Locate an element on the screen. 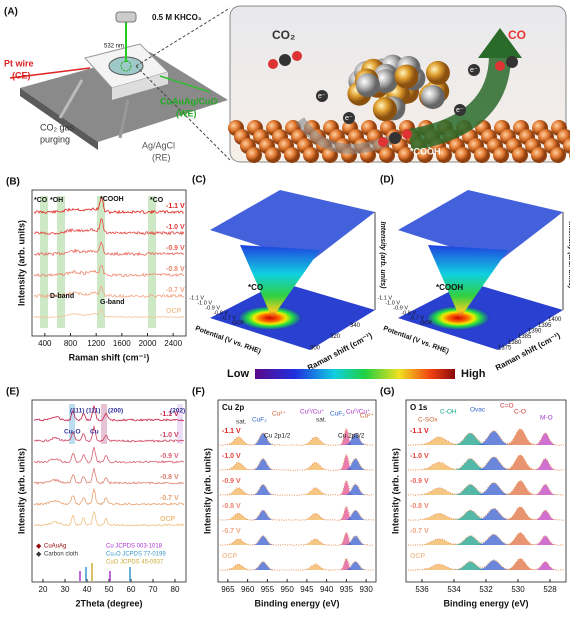  laser-label: 532 nm is located at coordinates (114, 47).